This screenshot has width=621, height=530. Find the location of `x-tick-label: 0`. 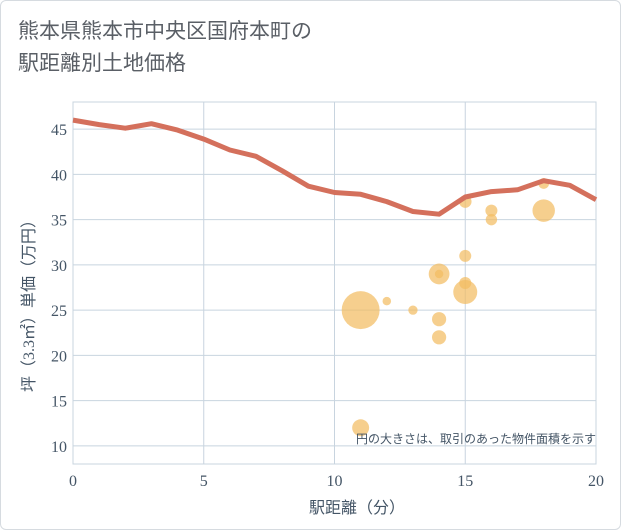

x-tick-label: 0 is located at coordinates (73, 481).